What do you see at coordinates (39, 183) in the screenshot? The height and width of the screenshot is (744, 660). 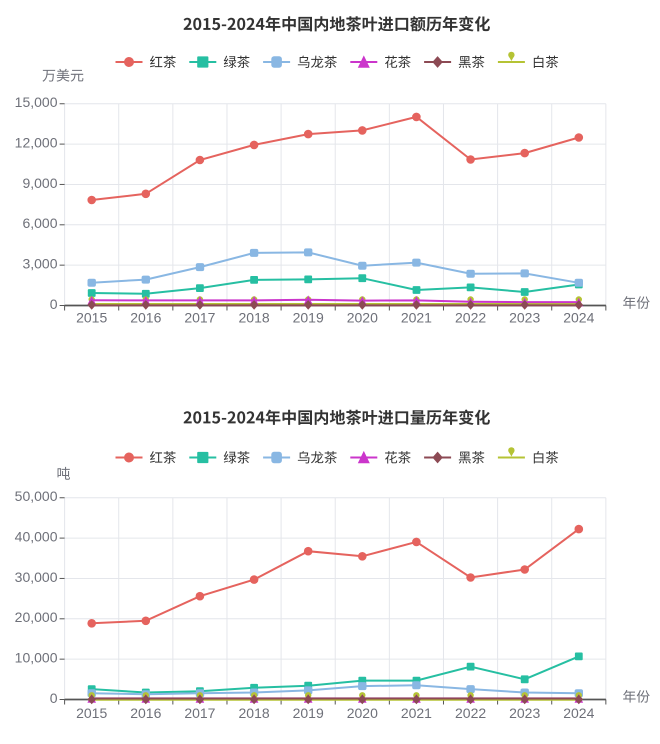 I see `svg-text: 9,000` at bounding box center [39, 183].